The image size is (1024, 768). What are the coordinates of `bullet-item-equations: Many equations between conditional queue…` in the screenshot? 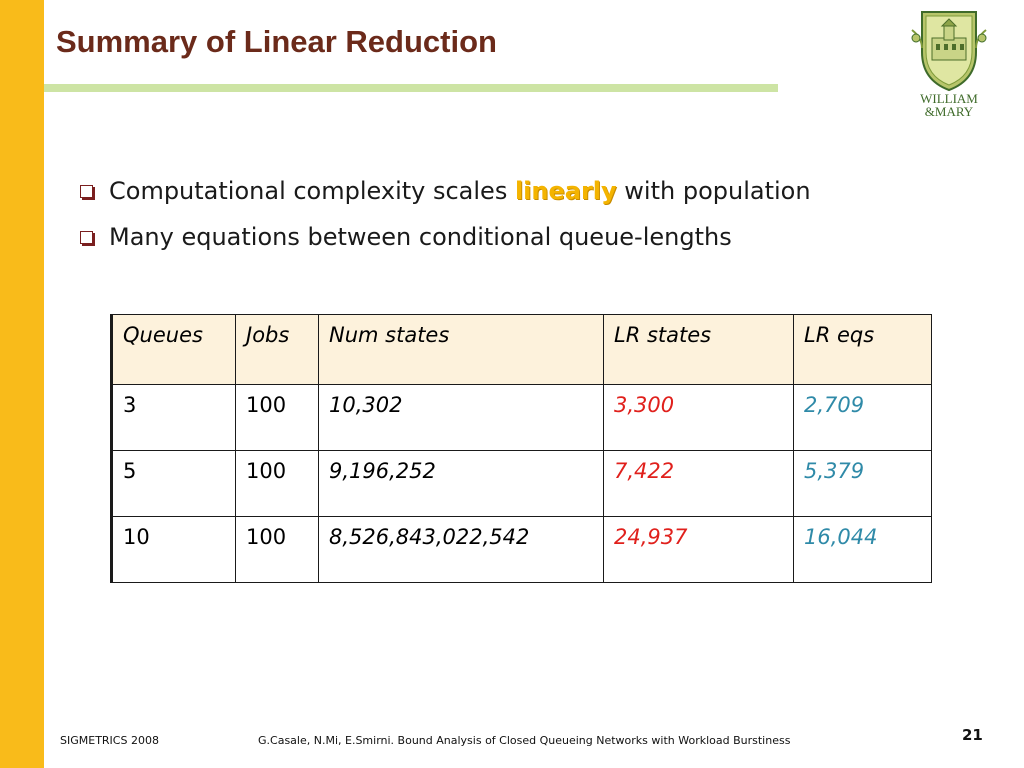 It's located at (445, 237).